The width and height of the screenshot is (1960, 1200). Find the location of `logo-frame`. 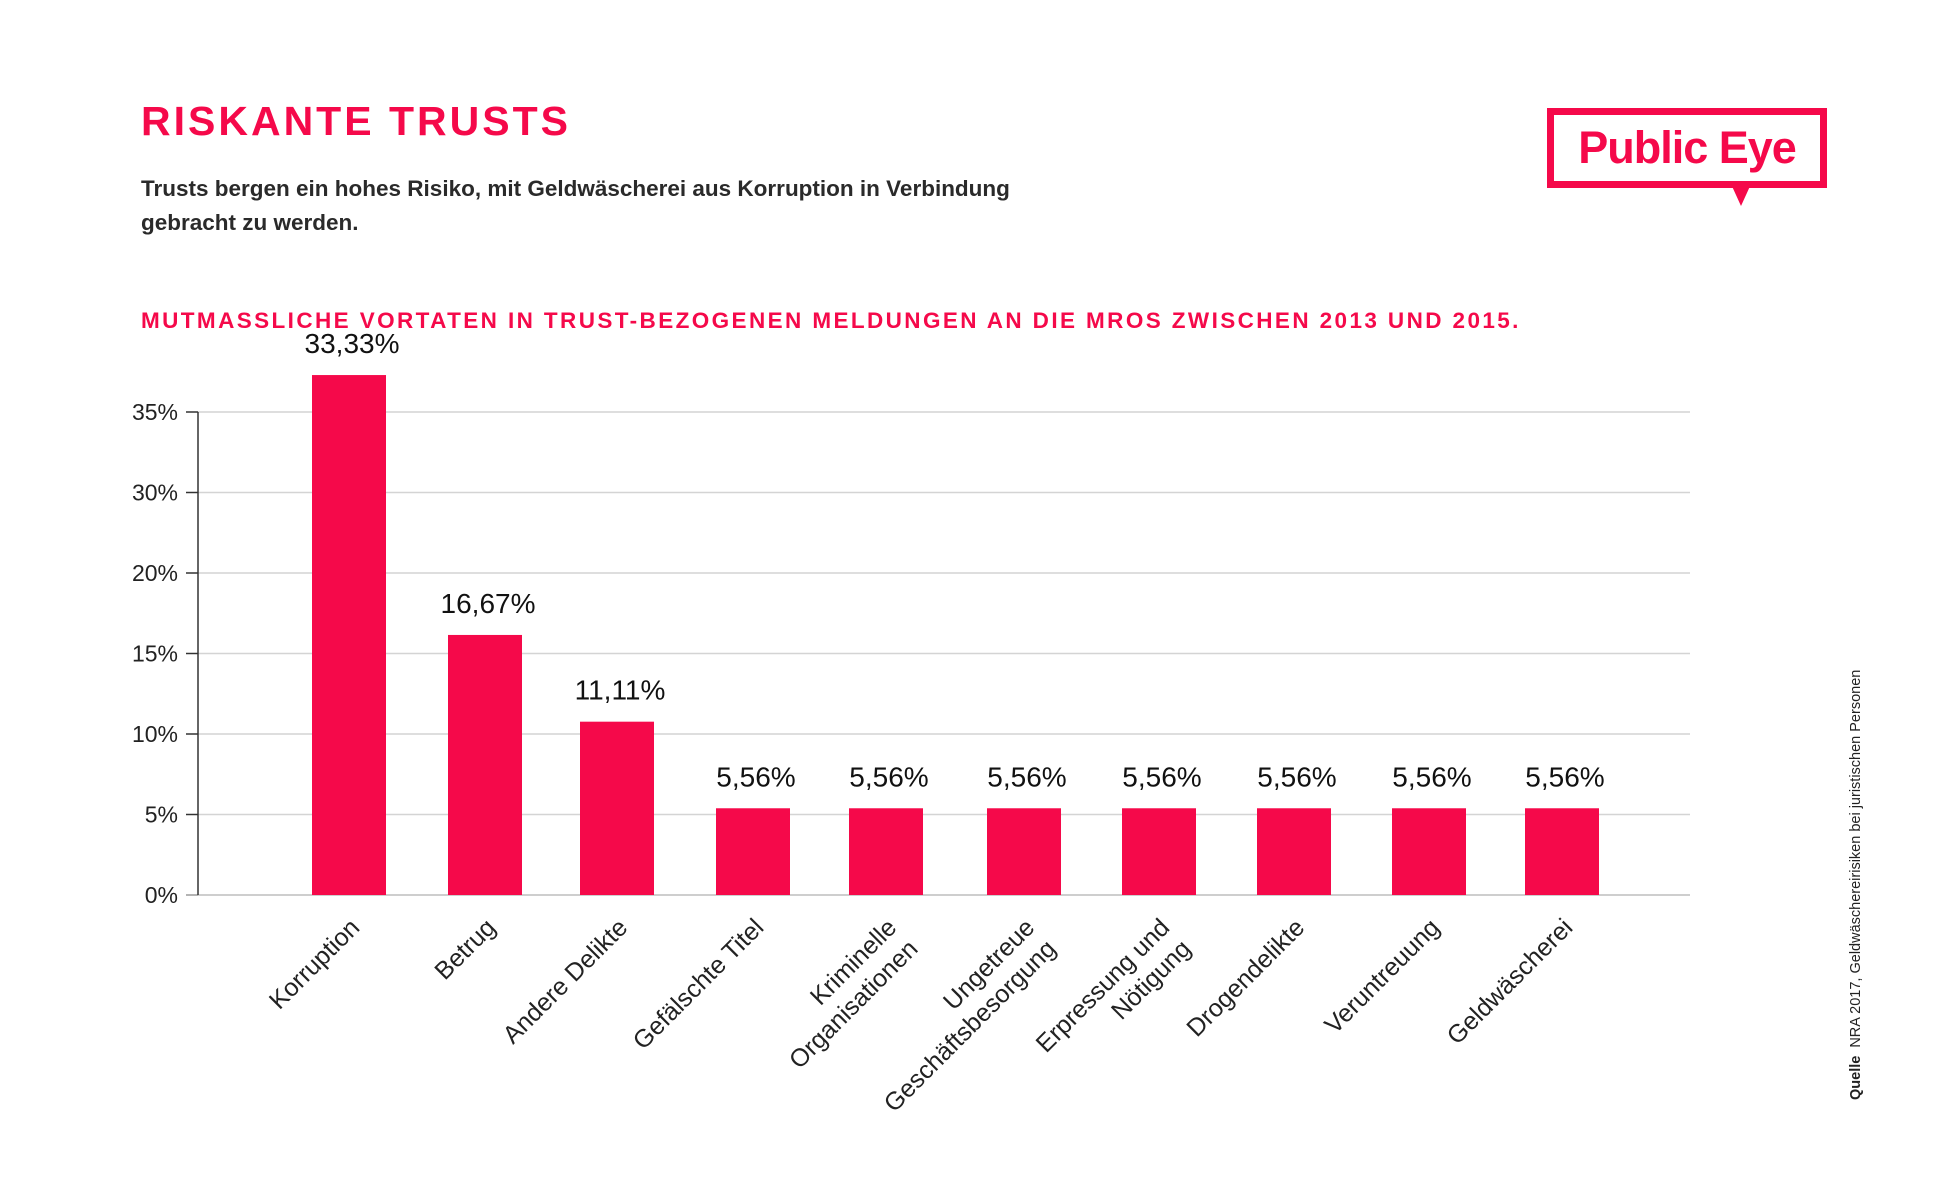

logo-frame is located at coordinates (1687, 148).